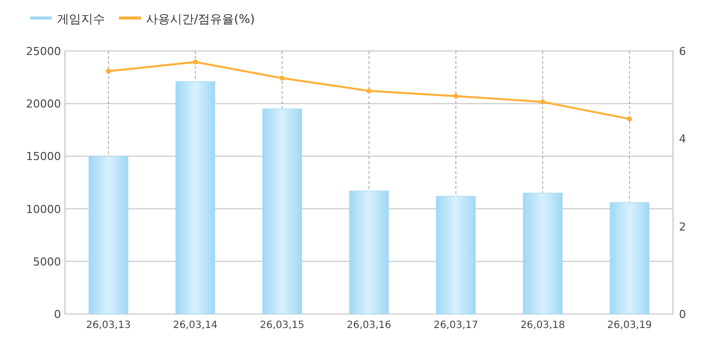 This screenshot has width=720, height=350. Describe the element at coordinates (629, 325) in the screenshot. I see `x-tick-label: 26,03,19` at that location.